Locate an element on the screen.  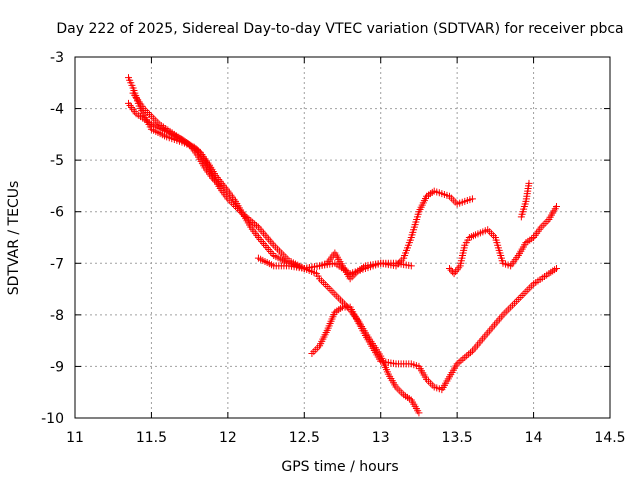
x-tick-label: 13.5 is located at coordinates (457, 438).